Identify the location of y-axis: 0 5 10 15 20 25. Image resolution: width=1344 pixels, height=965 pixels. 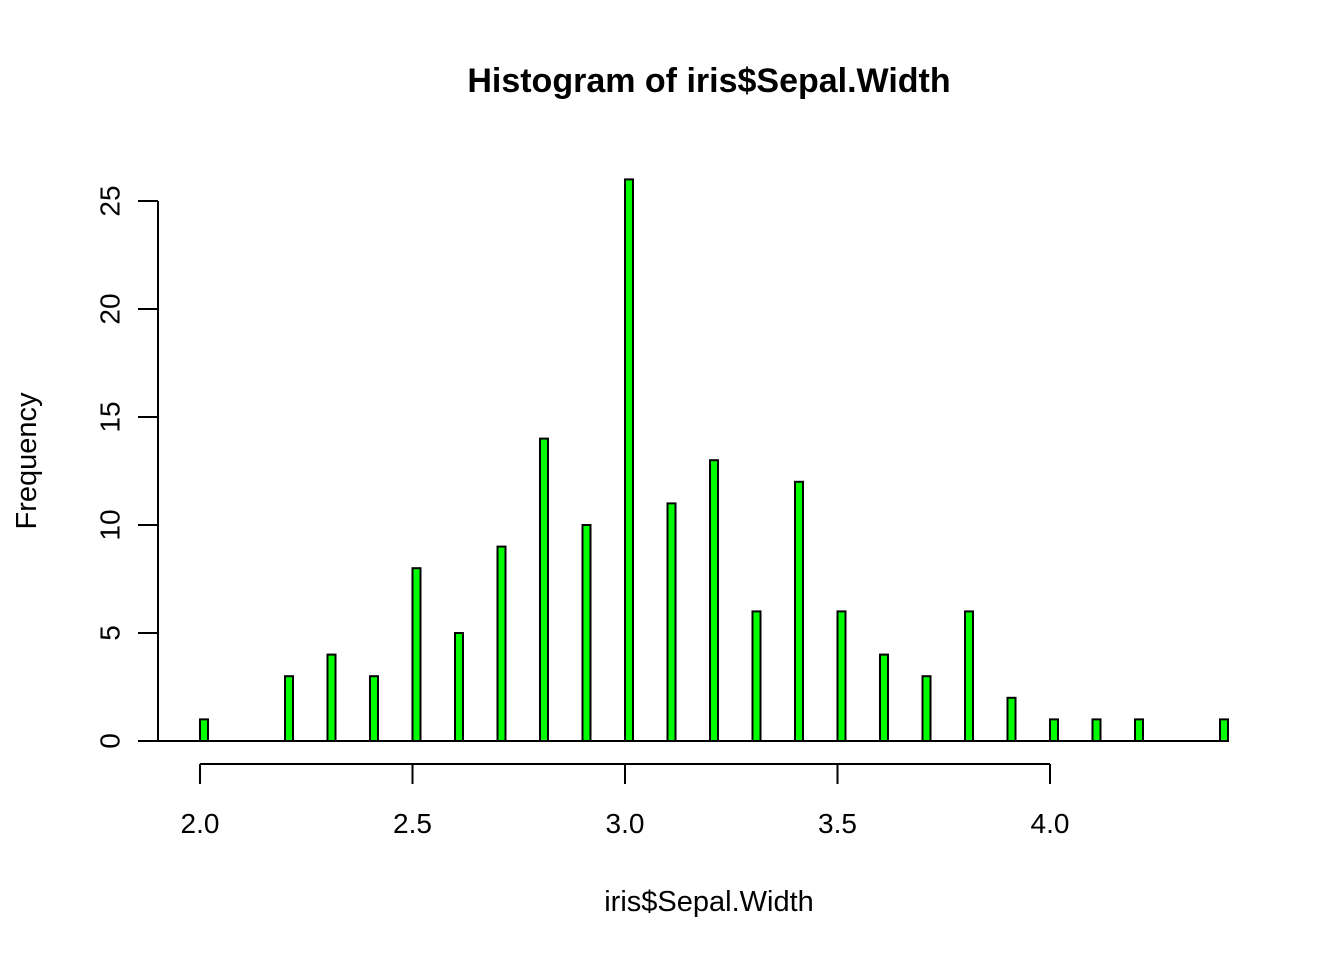
(127, 467).